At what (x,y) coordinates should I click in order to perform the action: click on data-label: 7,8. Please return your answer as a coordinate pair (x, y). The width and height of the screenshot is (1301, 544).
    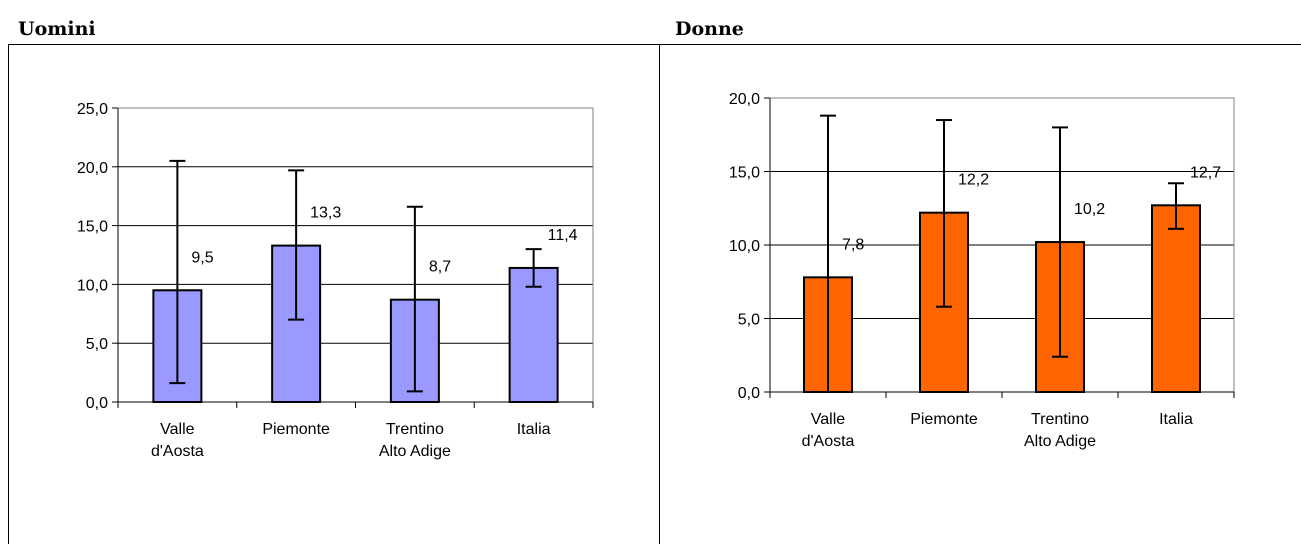
    Looking at the image, I should click on (853, 244).